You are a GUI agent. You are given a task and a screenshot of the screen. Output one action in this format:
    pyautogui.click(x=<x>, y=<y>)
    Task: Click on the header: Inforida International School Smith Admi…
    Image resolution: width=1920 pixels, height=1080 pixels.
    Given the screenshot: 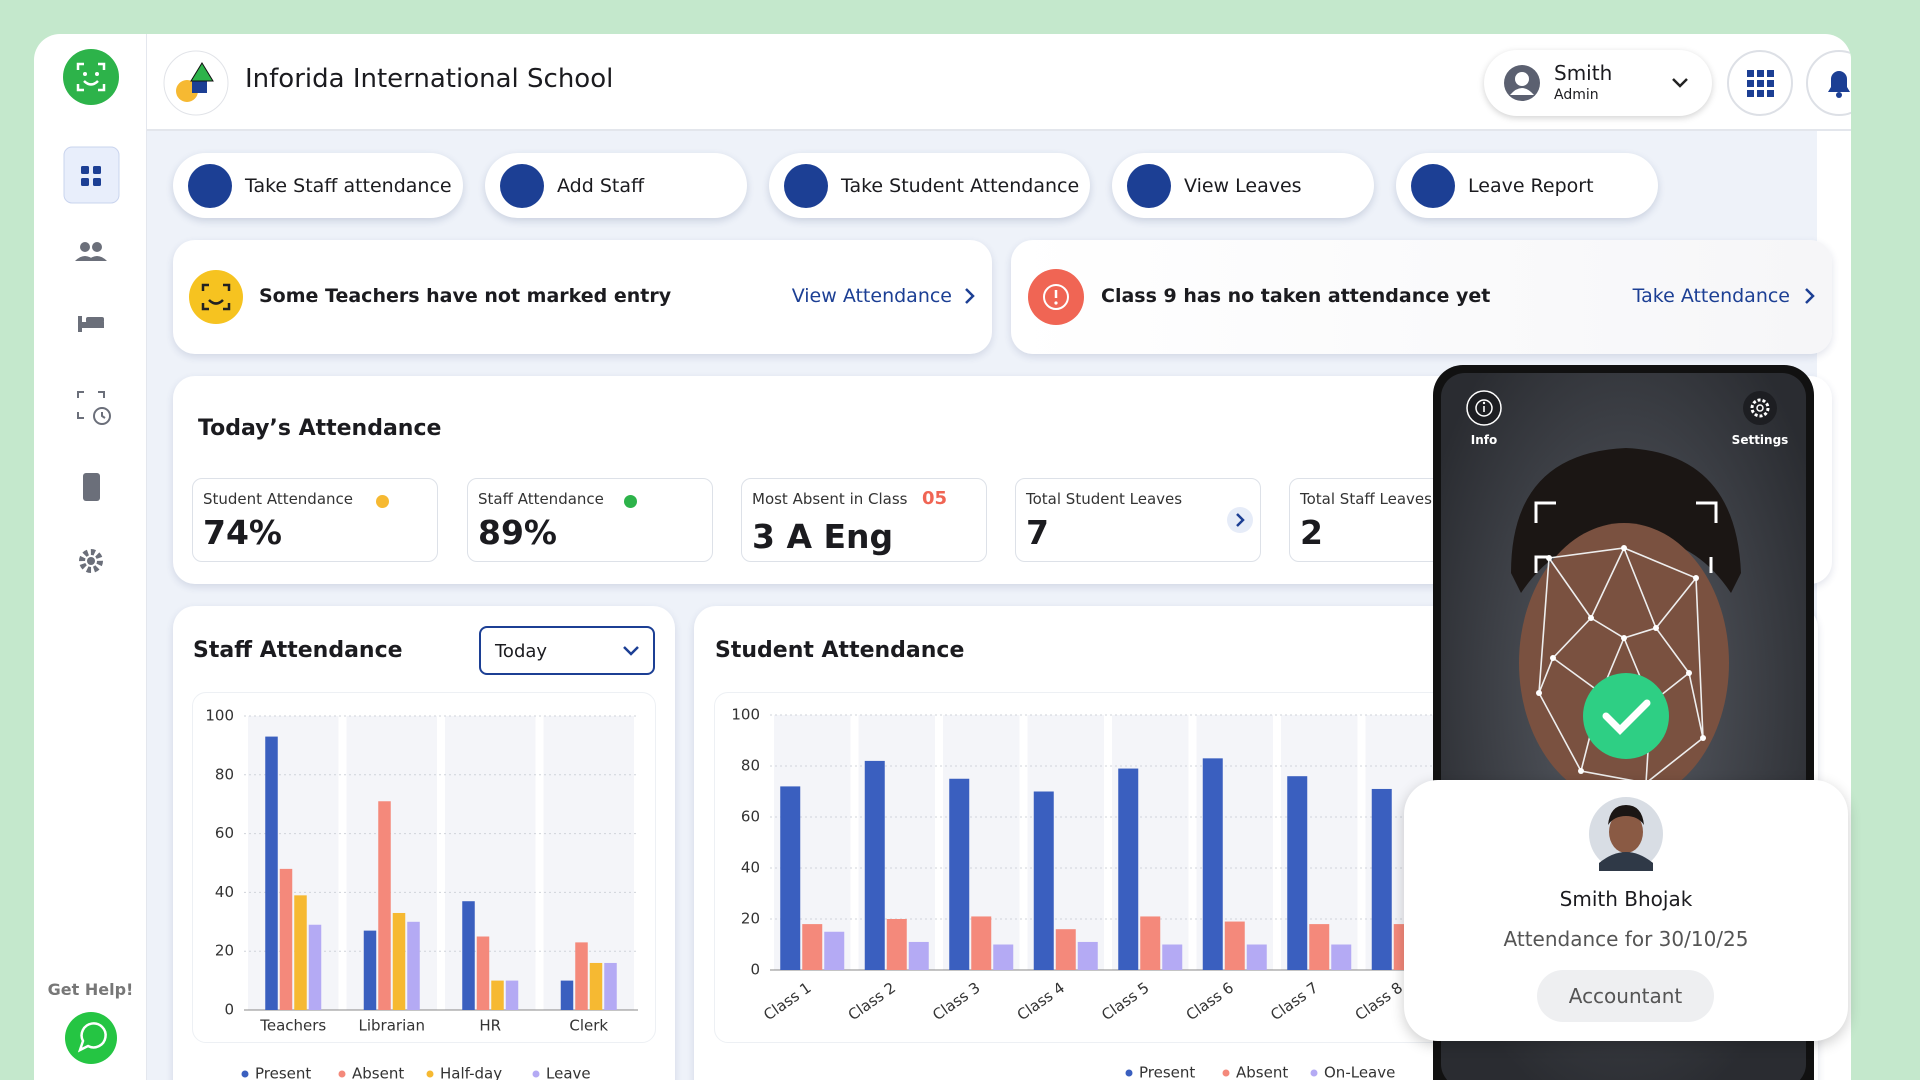 What is the action you would take?
    pyautogui.click(x=999, y=82)
    